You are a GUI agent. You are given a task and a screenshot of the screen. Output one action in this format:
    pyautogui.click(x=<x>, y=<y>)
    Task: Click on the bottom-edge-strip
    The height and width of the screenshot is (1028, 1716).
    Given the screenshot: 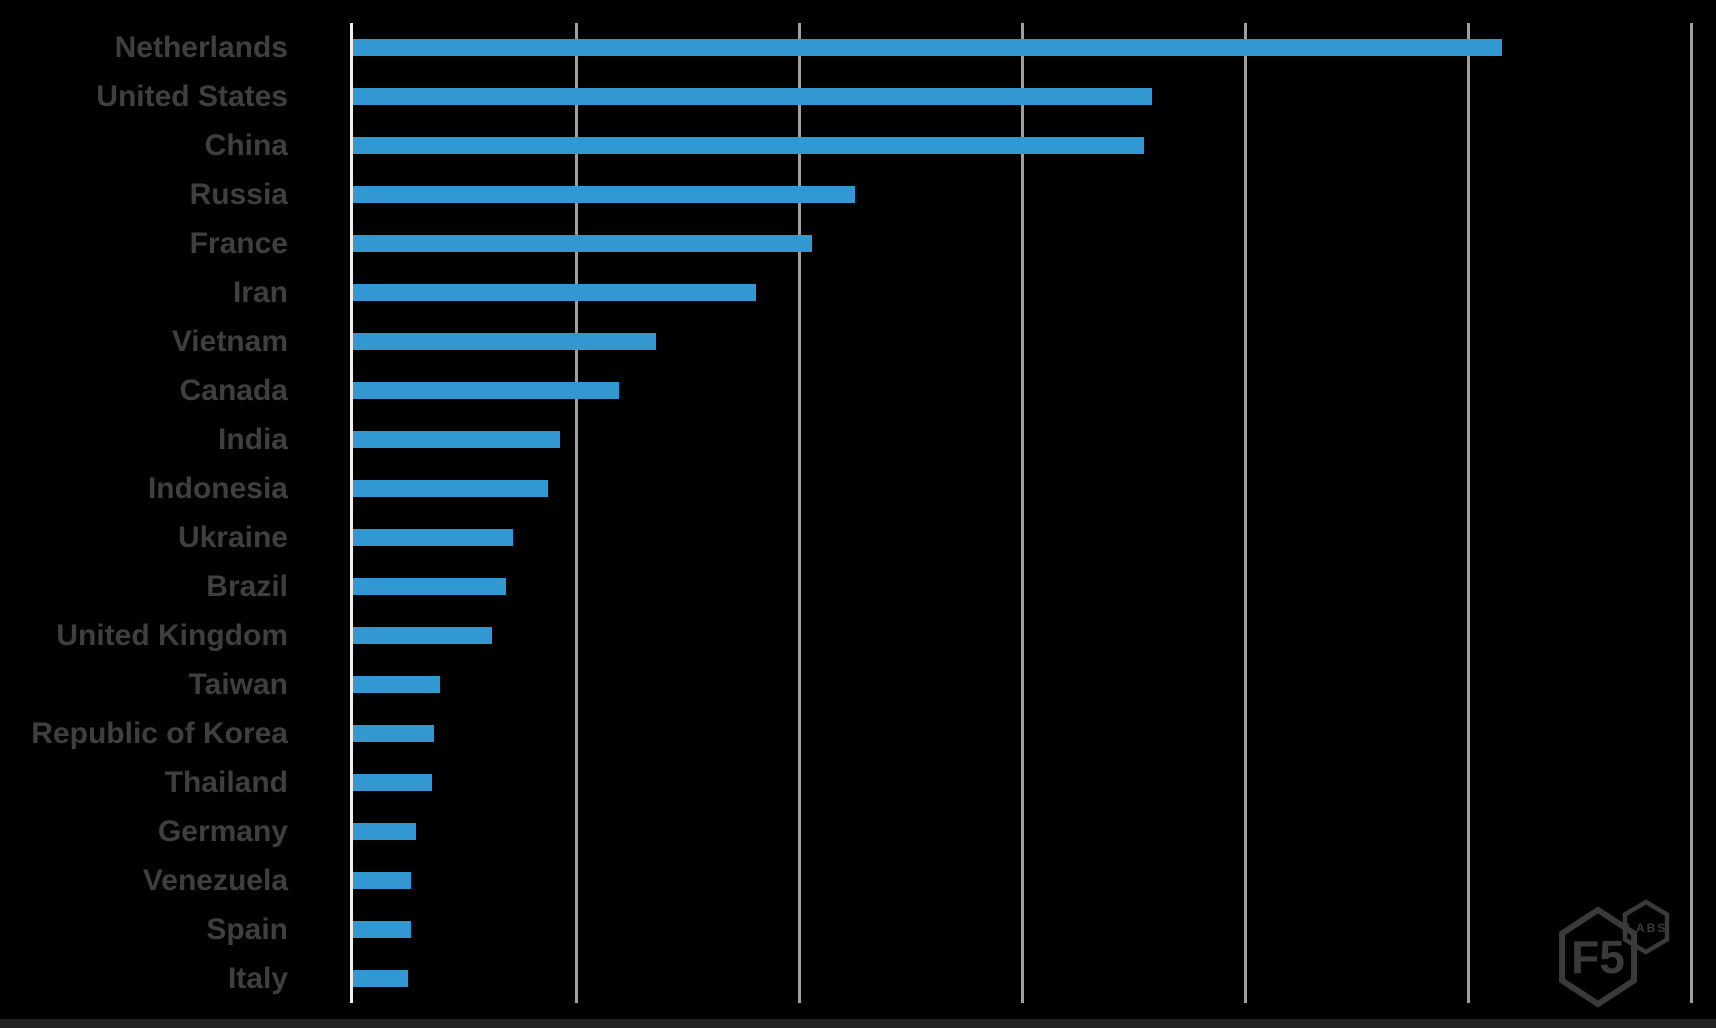 What is the action you would take?
    pyautogui.click(x=858, y=1023)
    